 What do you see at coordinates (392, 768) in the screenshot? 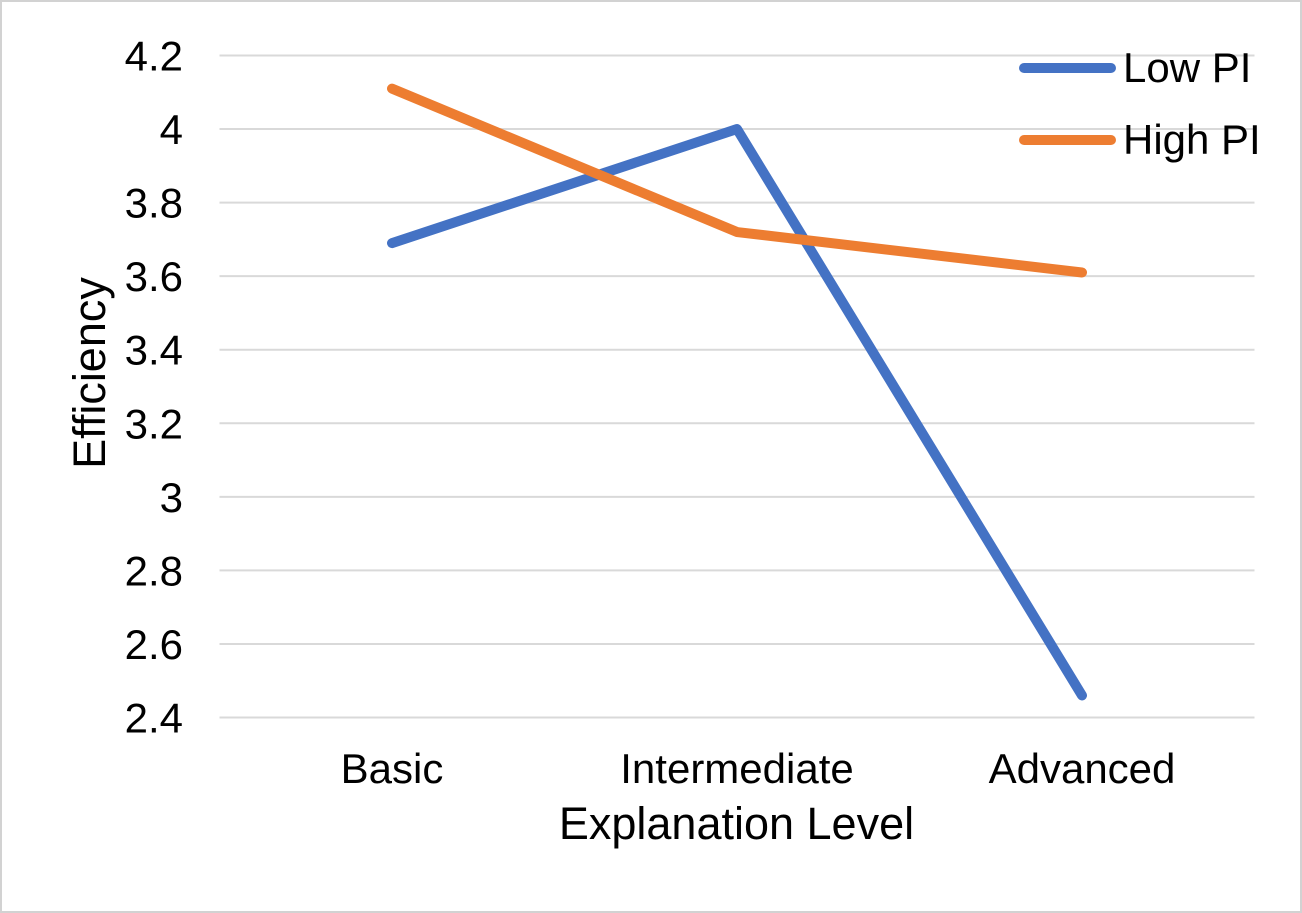
I see `x-category-label-basic: Basic` at bounding box center [392, 768].